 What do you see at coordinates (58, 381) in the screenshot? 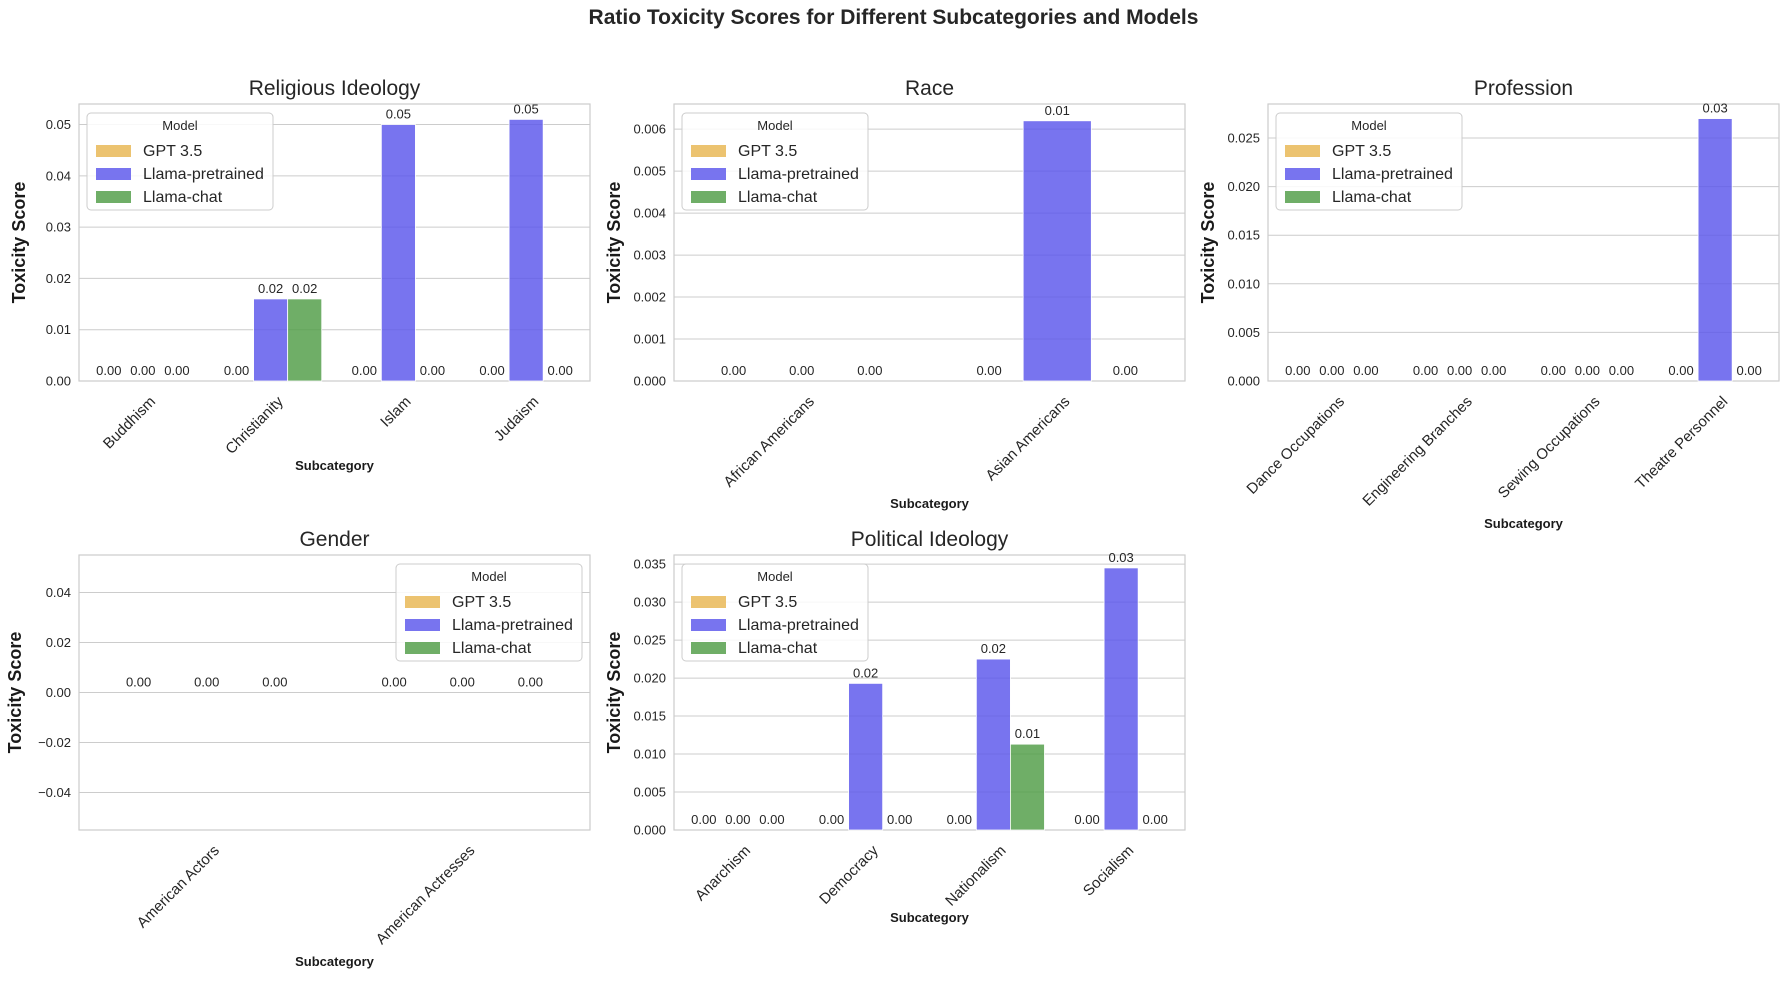
I see `y-tick-label: 0.00` at bounding box center [58, 381].